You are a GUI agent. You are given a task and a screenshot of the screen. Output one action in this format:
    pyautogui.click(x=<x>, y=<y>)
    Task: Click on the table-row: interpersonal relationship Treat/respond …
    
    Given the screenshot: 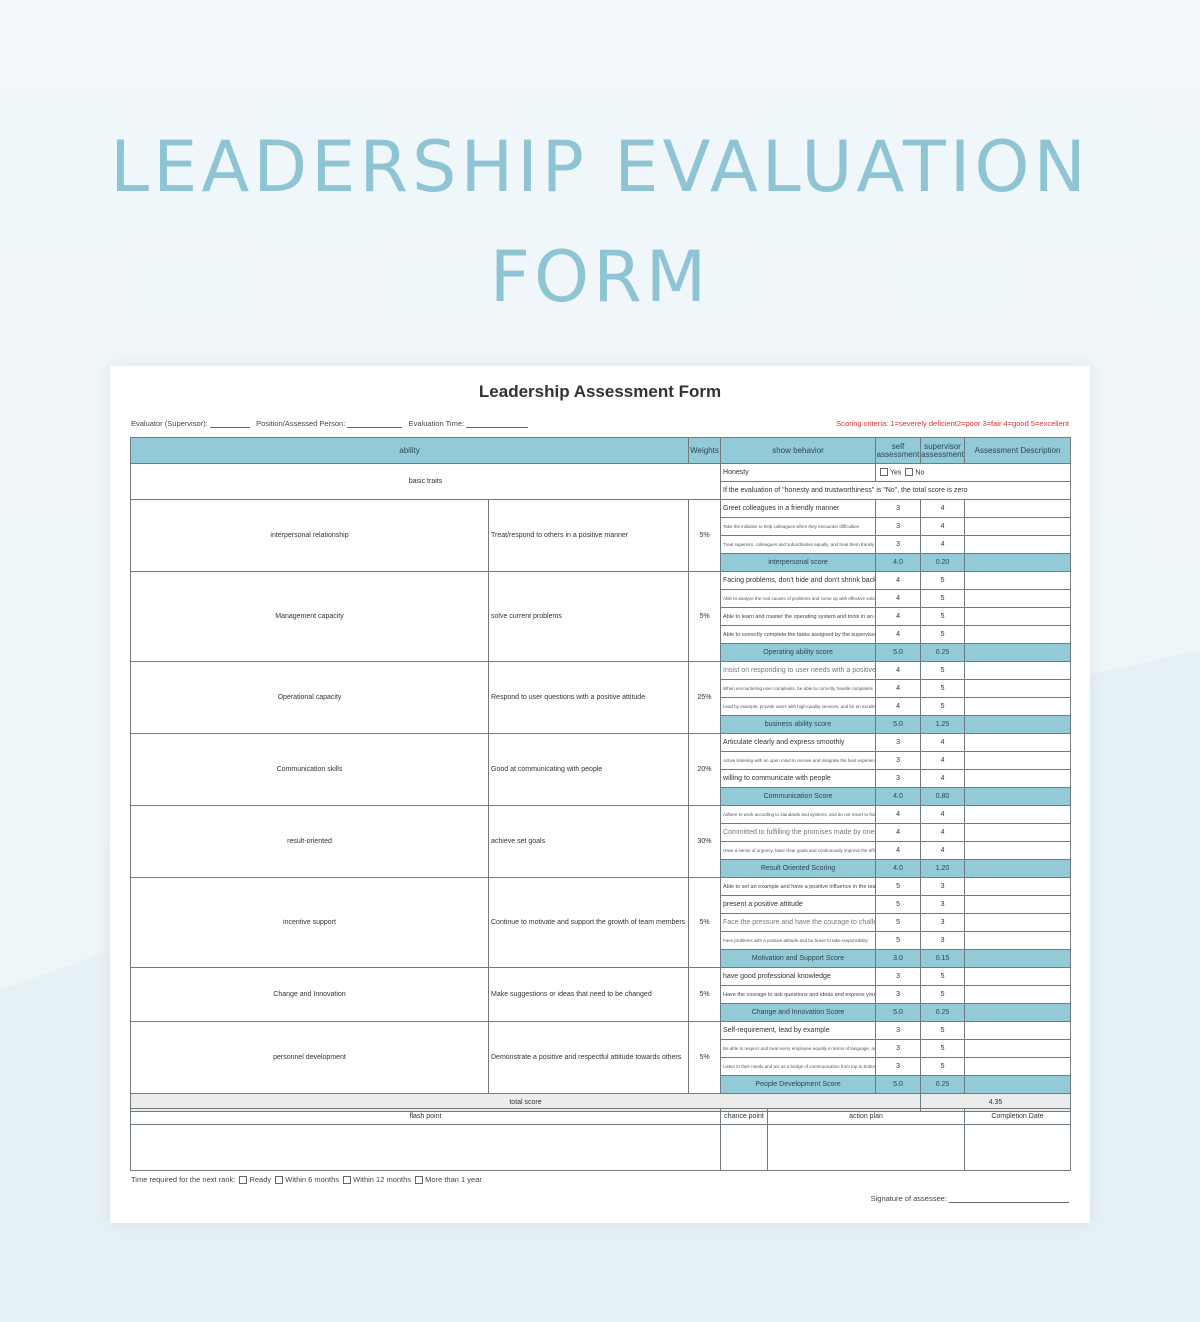 What is the action you would take?
    pyautogui.click(x=601, y=535)
    